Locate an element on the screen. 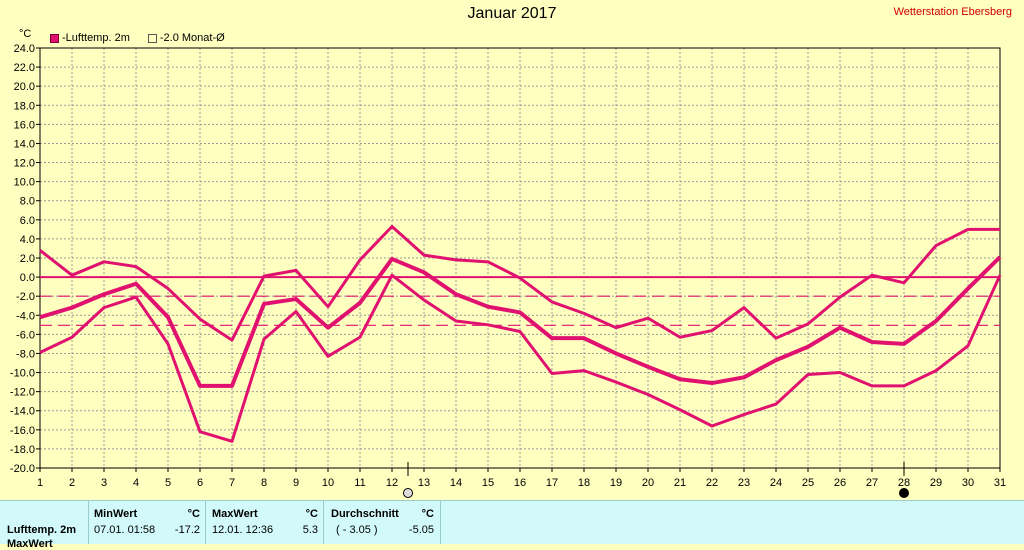  x-tick-label: 19 is located at coordinates (616, 483).